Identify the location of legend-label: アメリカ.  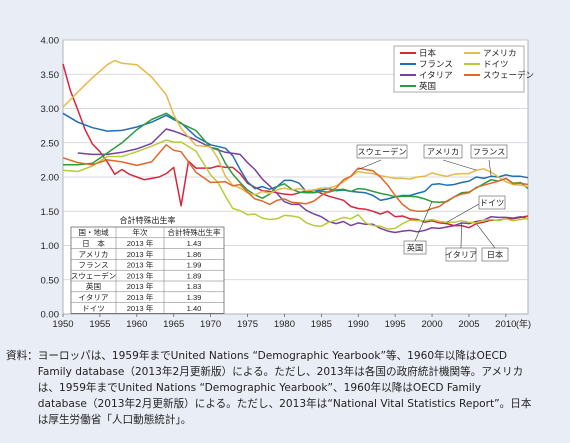
(500, 53).